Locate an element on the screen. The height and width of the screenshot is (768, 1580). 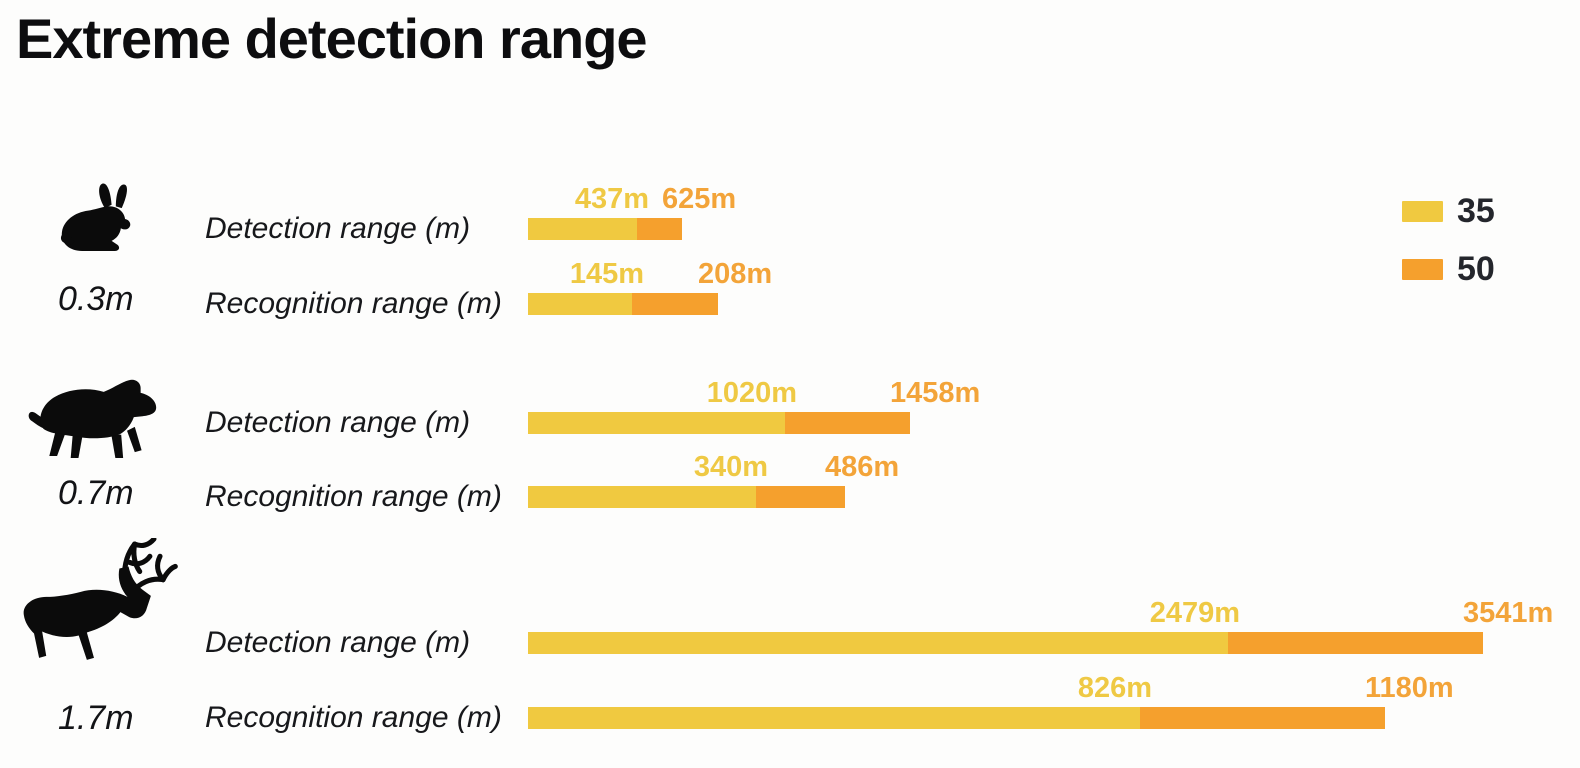
value-50-label: 3541m is located at coordinates (1508, 613).